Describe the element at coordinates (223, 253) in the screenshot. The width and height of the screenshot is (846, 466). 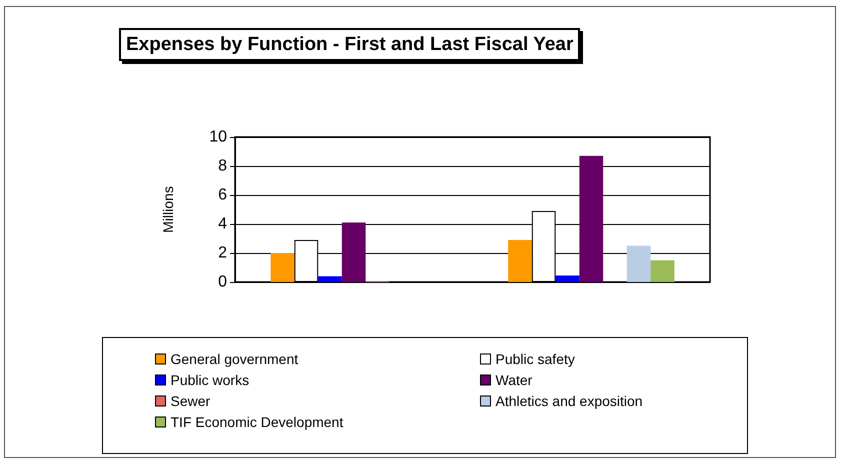
I see `y-tick-label: 2` at that location.